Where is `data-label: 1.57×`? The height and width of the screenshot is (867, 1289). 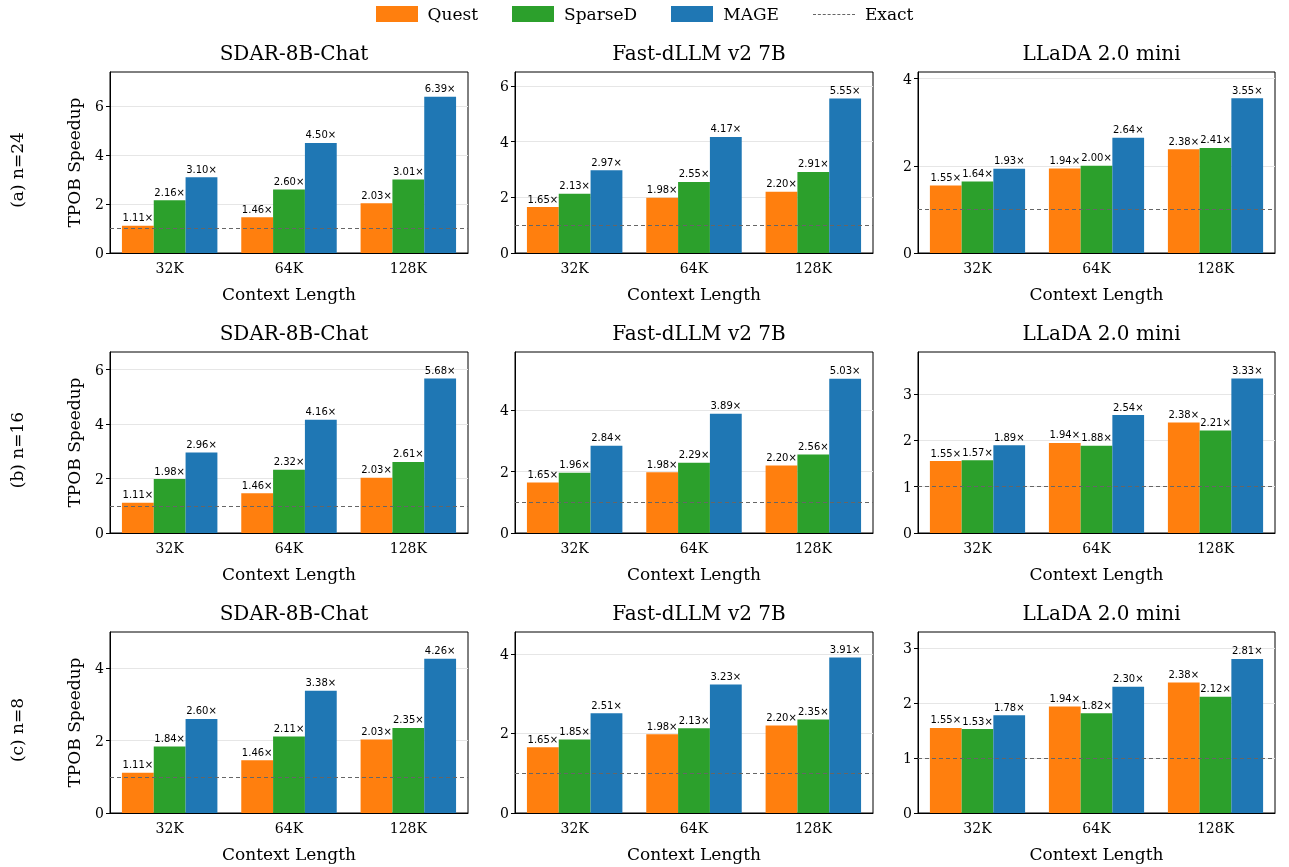 data-label: 1.57× is located at coordinates (977, 452).